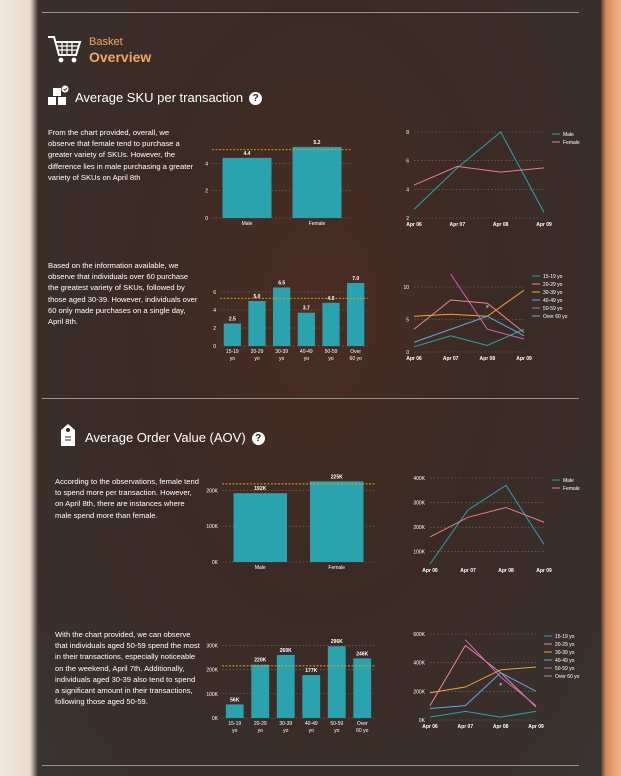 This screenshot has height=776, width=621. Describe the element at coordinates (356, 359) in the screenshot. I see `x-tick-label: 60 yo` at that location.